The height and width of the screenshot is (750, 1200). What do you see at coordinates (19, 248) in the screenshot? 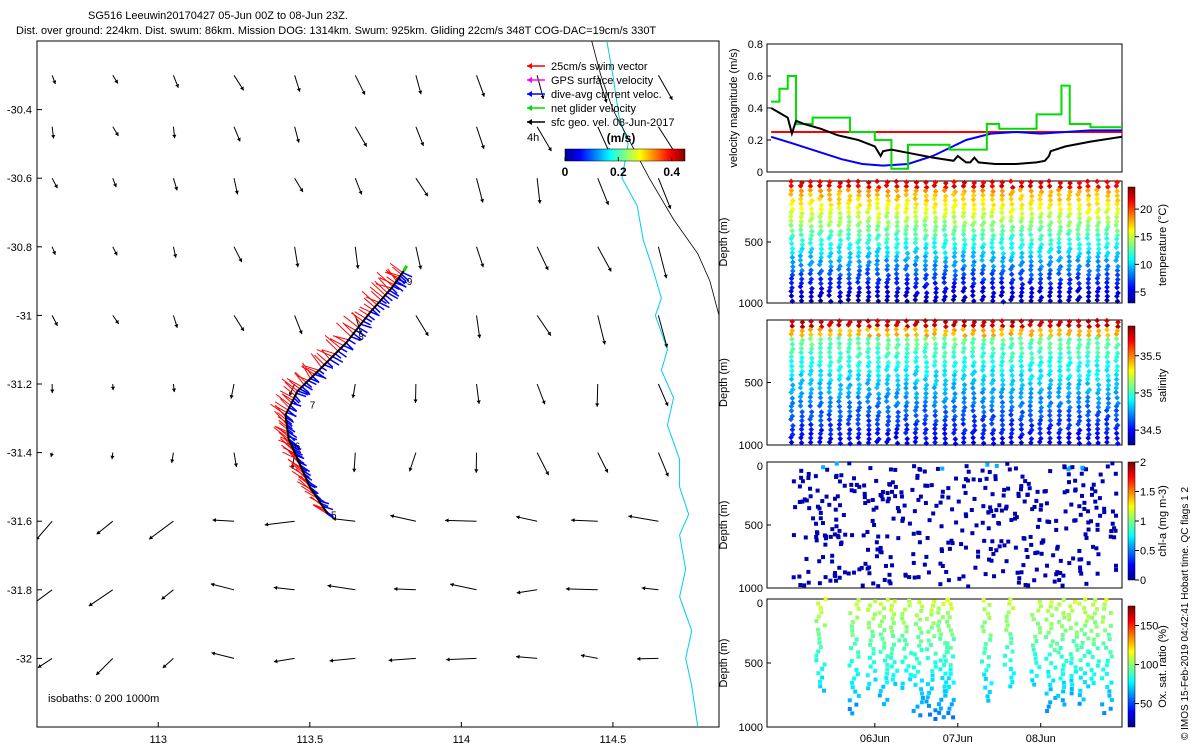
I see `map-ytick-label: -30.8` at bounding box center [19, 248].